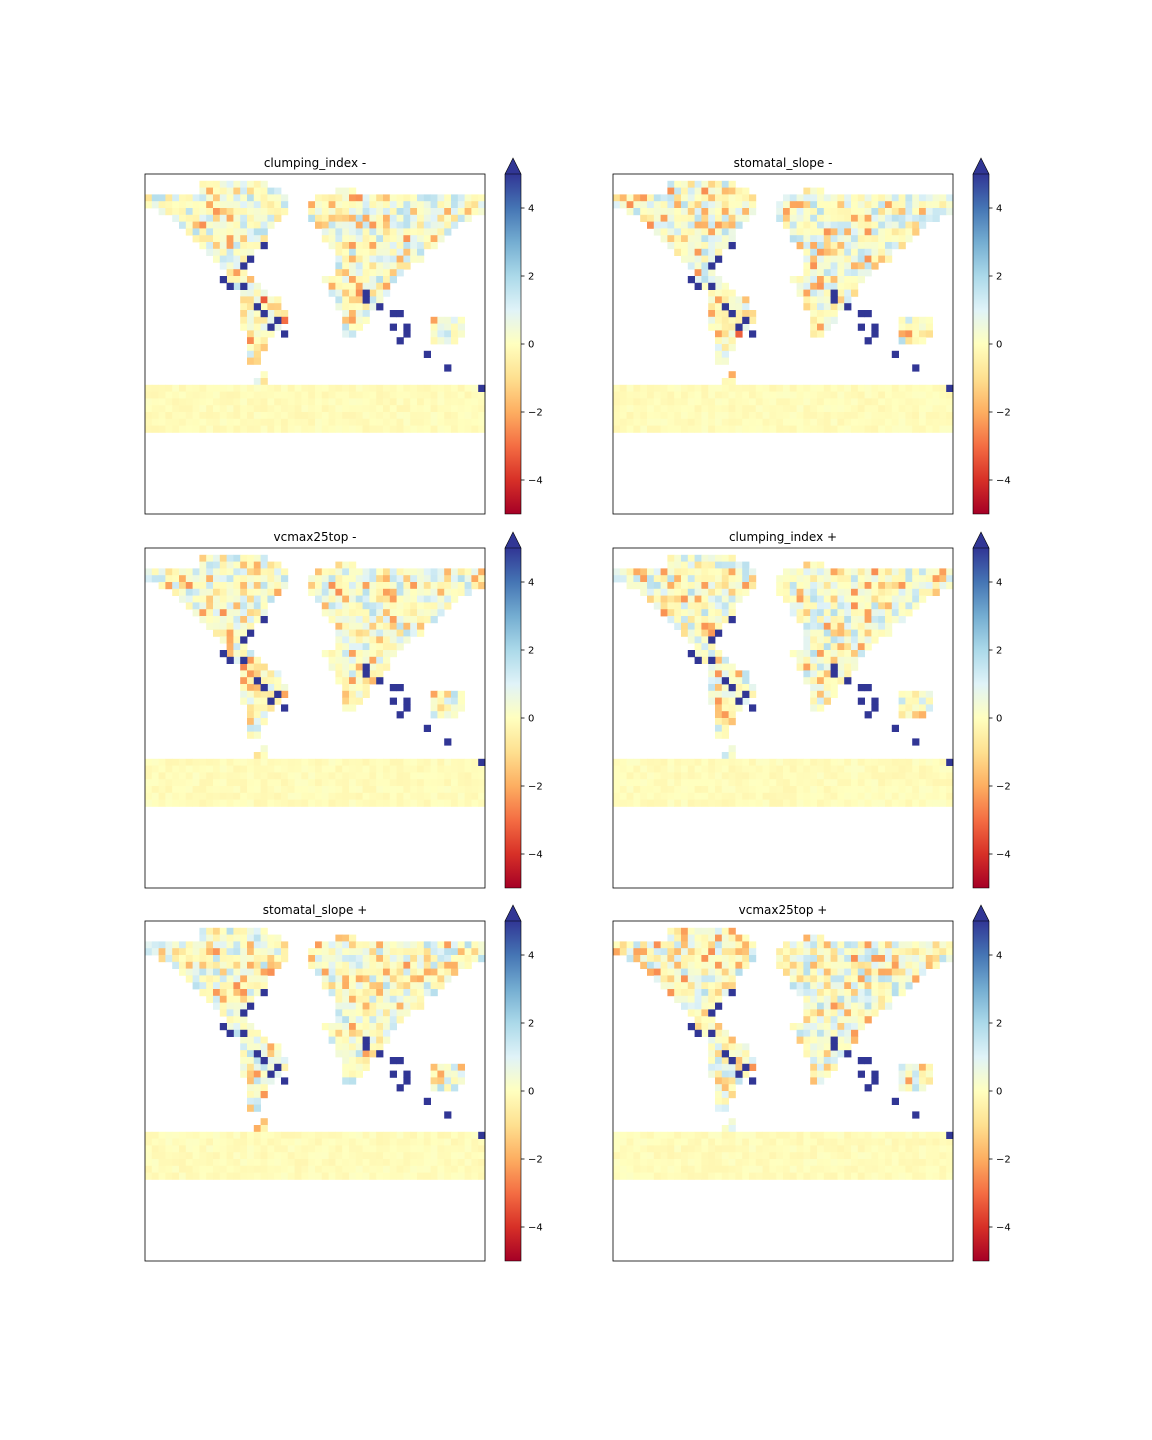  What do you see at coordinates (834, 667) in the screenshot?
I see `map-cell-strong` at bounding box center [834, 667].